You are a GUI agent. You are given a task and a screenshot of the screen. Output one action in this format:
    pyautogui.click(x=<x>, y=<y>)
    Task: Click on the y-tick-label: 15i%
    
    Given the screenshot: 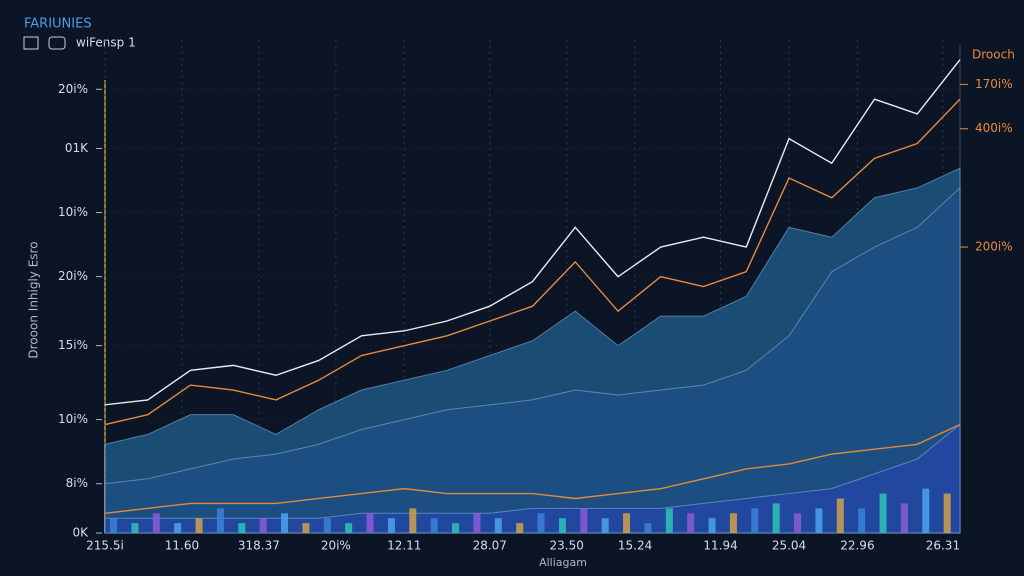 What is the action you would take?
    pyautogui.click(x=73, y=345)
    